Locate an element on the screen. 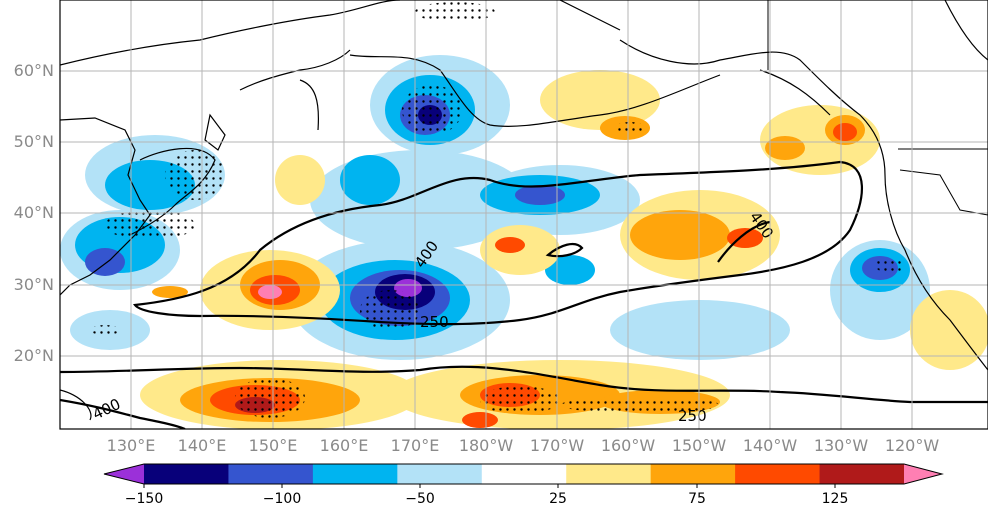 This screenshot has height=511, width=988. lat-label-60n: 60°N is located at coordinates (33, 70).